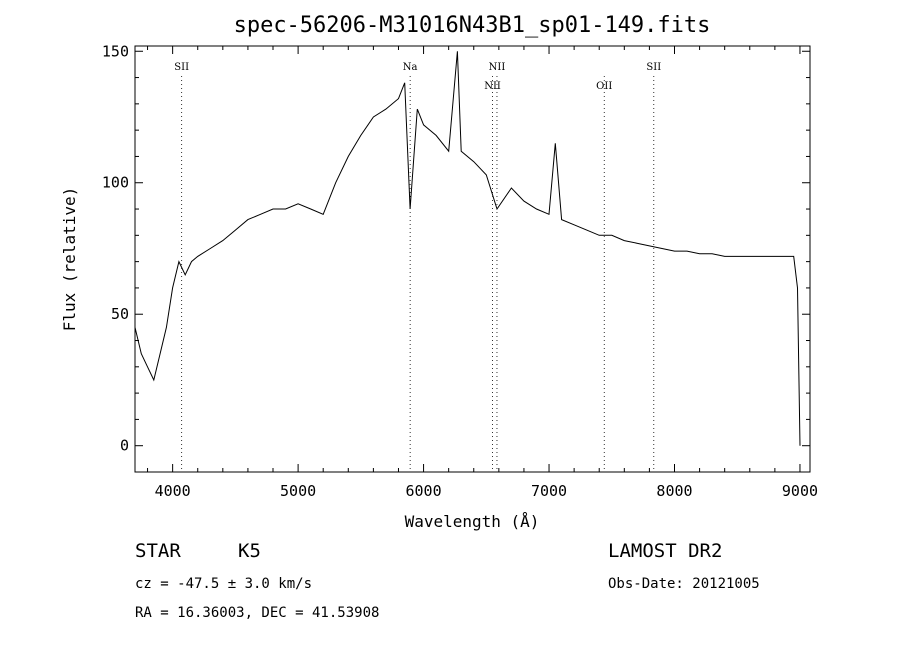 This screenshot has width=900, height=655. I want to click on y-tick-label: 0, so click(124, 446).